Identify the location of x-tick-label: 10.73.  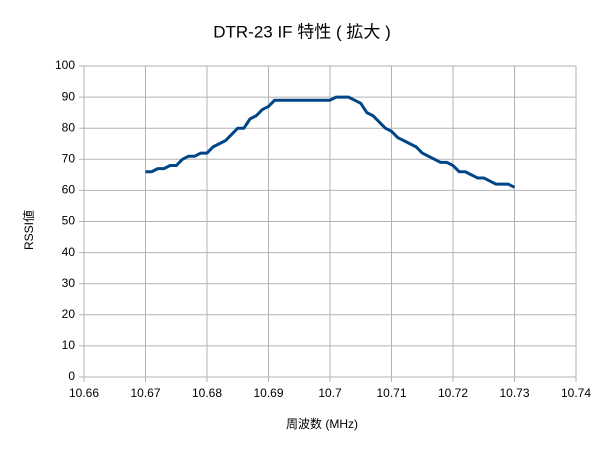
(514, 393).